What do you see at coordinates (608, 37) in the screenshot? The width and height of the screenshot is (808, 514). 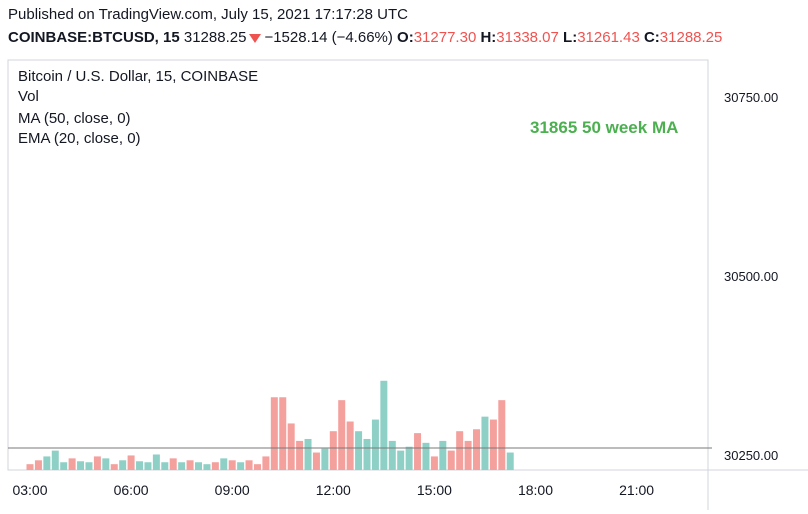 I see `low-value: 31261.43` at bounding box center [608, 37].